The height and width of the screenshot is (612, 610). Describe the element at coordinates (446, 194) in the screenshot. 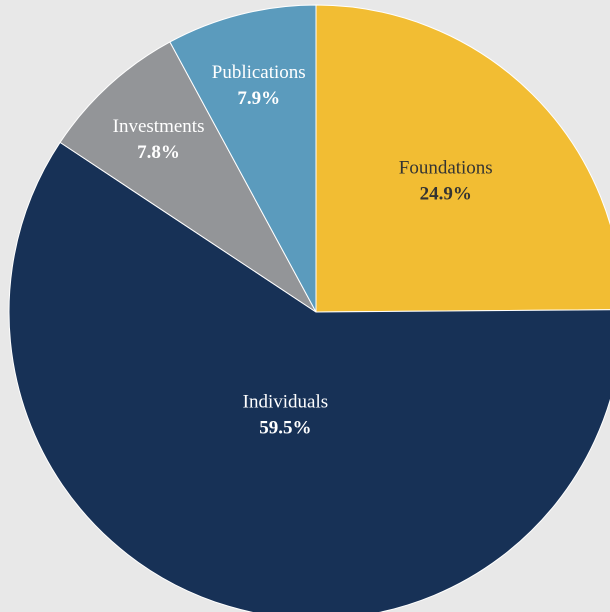

I see `slice-value-label: 24.9%` at that location.